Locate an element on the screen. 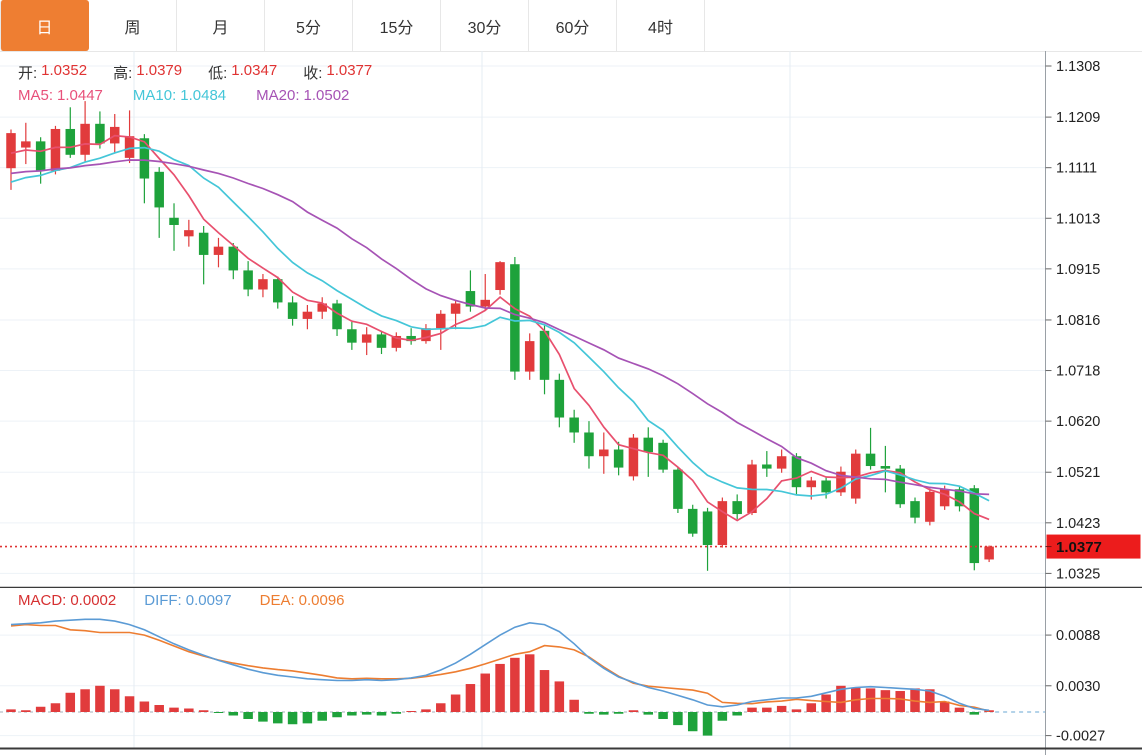 This screenshot has width=1142, height=755. tab-month: 月 is located at coordinates (221, 25).